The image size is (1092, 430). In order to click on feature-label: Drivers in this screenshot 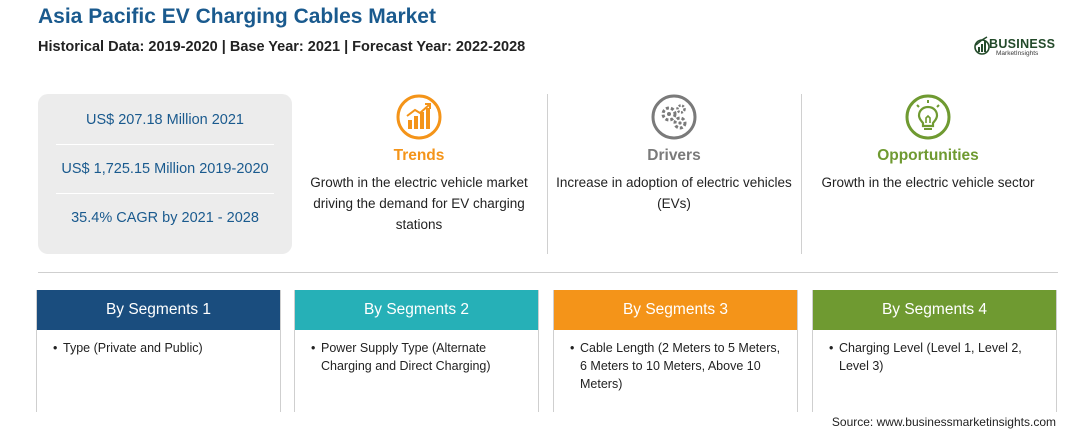, I will do `click(674, 155)`.